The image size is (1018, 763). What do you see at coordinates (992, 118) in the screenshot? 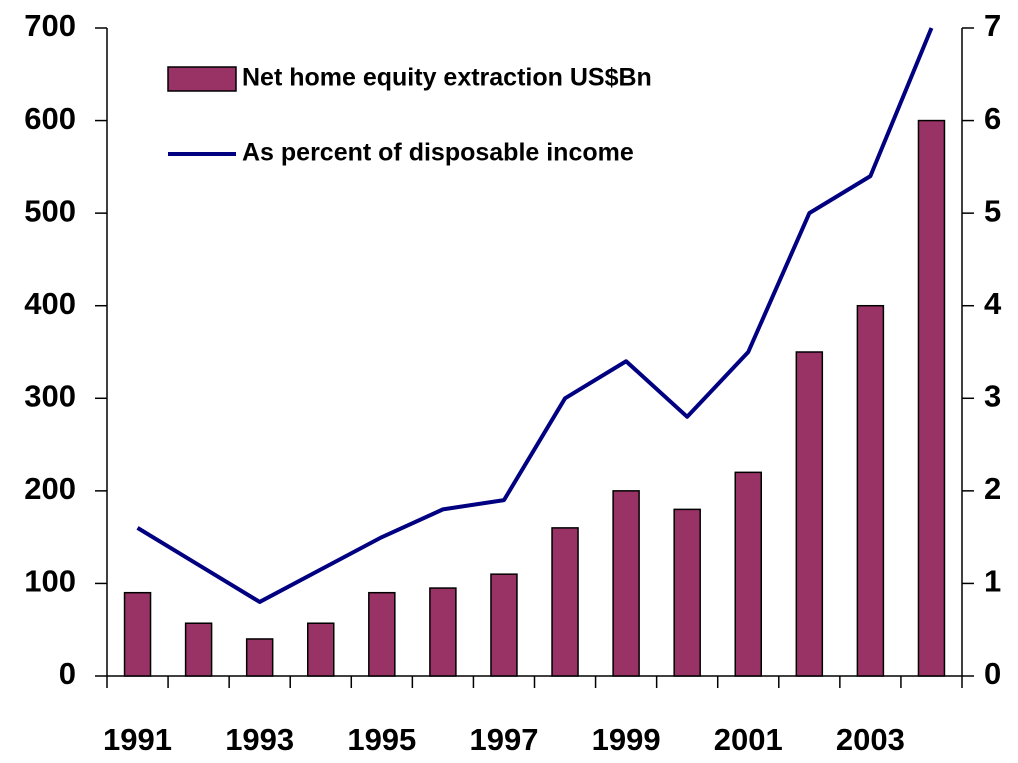
I see `y2-tick-label: 6` at bounding box center [992, 118].